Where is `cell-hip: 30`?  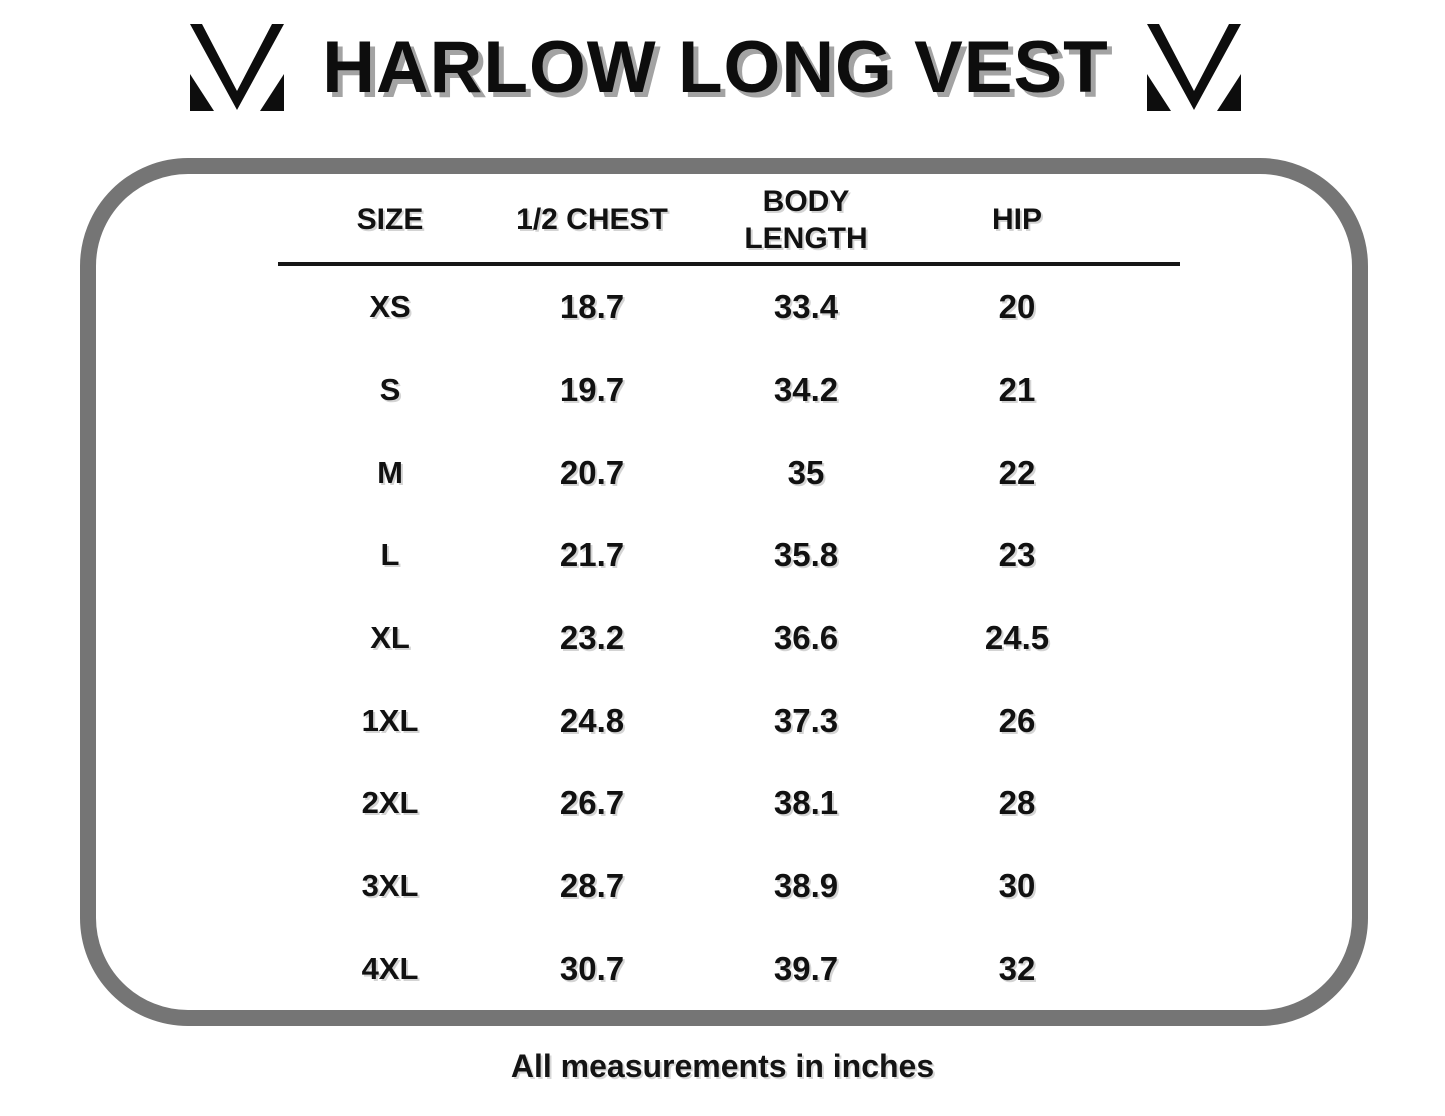 cell-hip: 30 is located at coordinates (1017, 886).